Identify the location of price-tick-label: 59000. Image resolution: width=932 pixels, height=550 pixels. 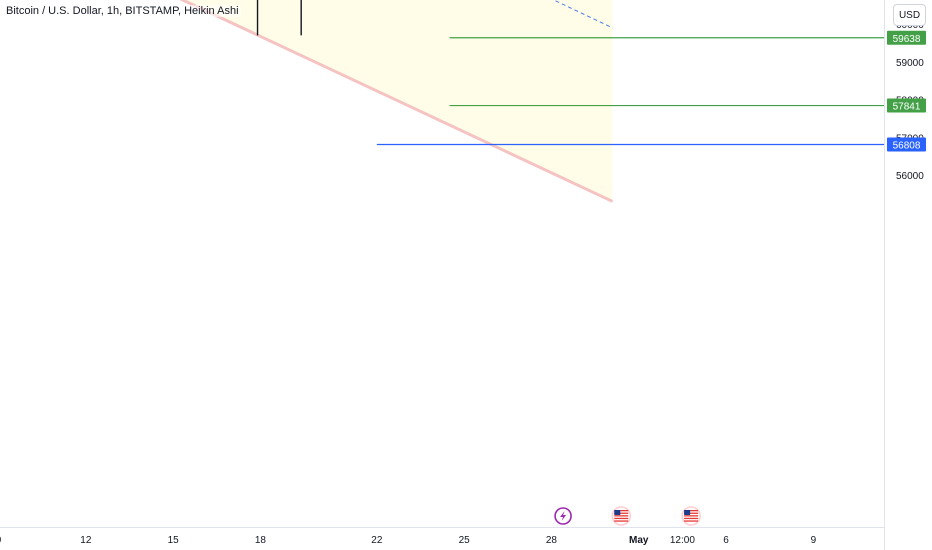
(910, 63).